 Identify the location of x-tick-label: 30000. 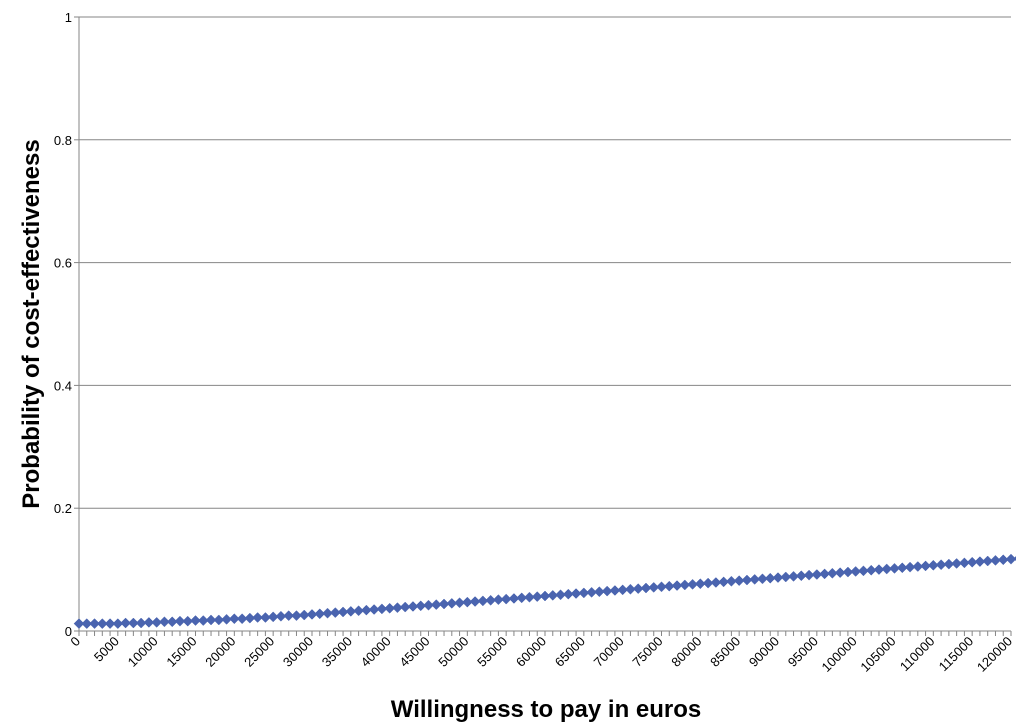
(298, 652).